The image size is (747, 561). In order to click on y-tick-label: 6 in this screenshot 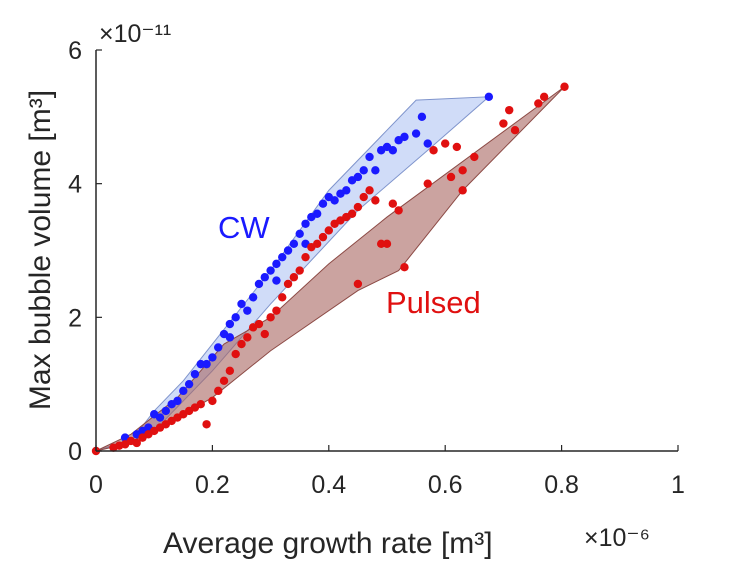, I will do `click(75, 51)`.